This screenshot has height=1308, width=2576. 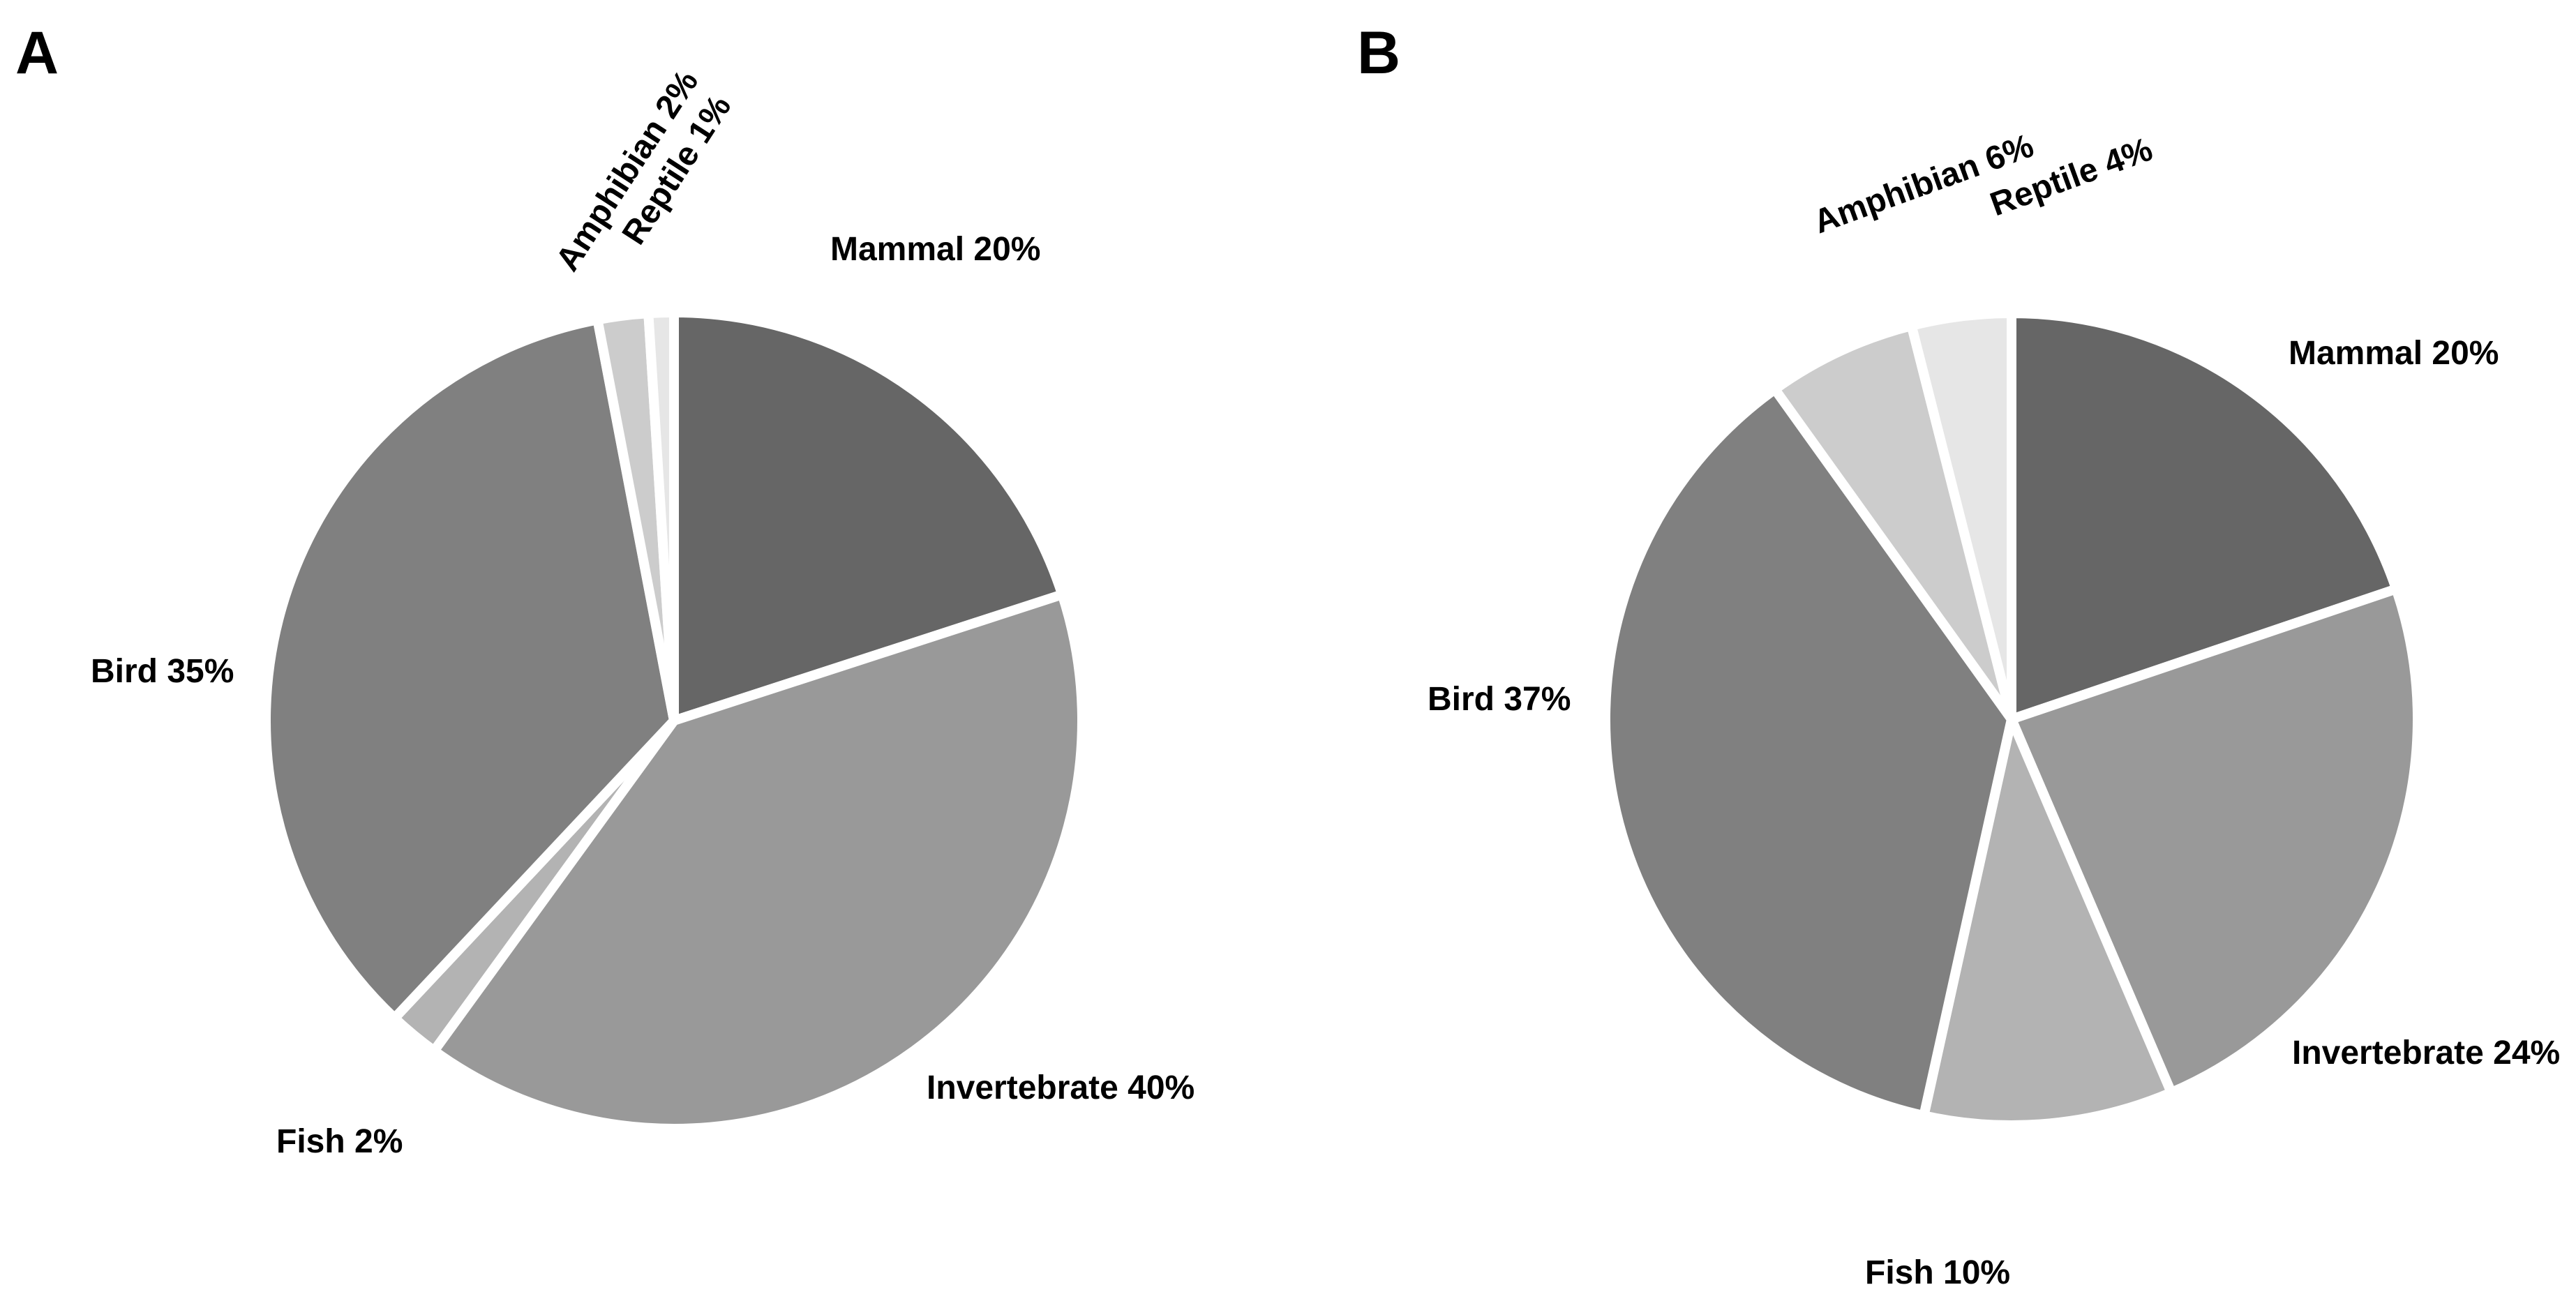 What do you see at coordinates (1961, 516) in the screenshot?
I see `panel-b-slice-reptile` at bounding box center [1961, 516].